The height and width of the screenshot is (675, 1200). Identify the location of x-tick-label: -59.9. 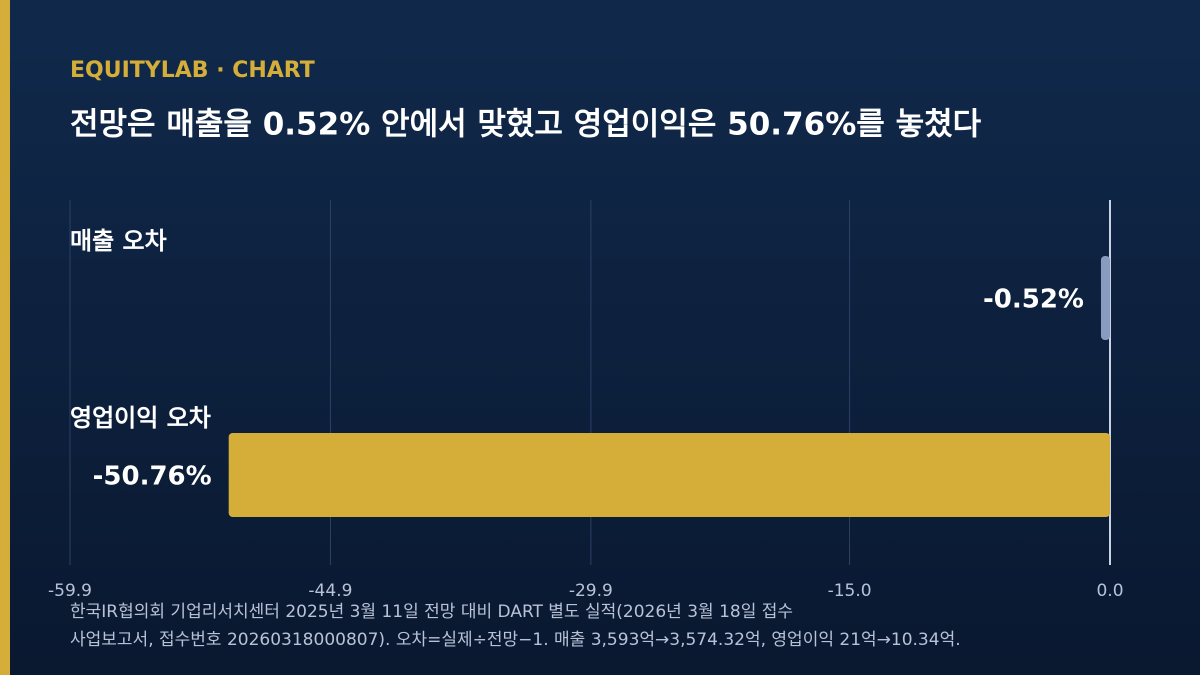
(70, 591).